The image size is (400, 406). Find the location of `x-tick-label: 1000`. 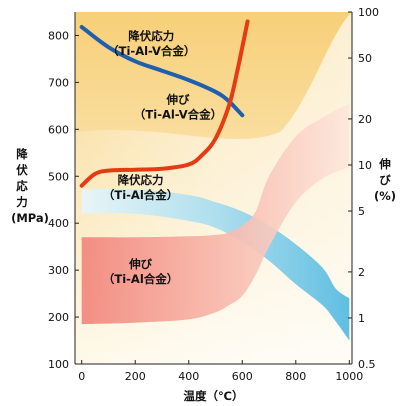

x-tick-label: 1000 is located at coordinates (349, 376).